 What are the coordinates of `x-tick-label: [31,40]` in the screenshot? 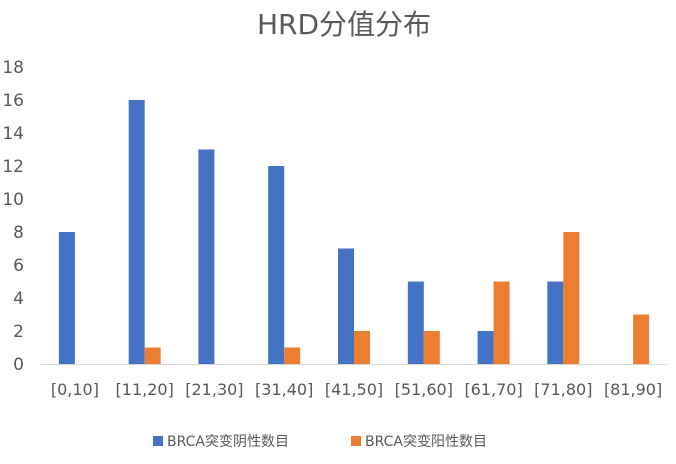 It's located at (284, 389).